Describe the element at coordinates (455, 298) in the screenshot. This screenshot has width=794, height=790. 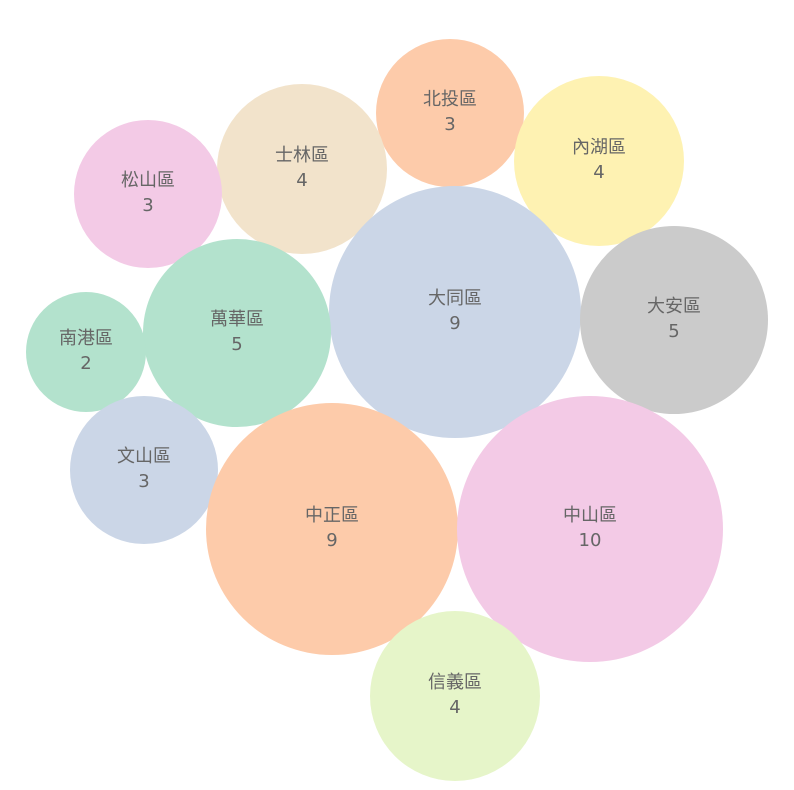
I see `bubble-name-label: 大同區` at that location.